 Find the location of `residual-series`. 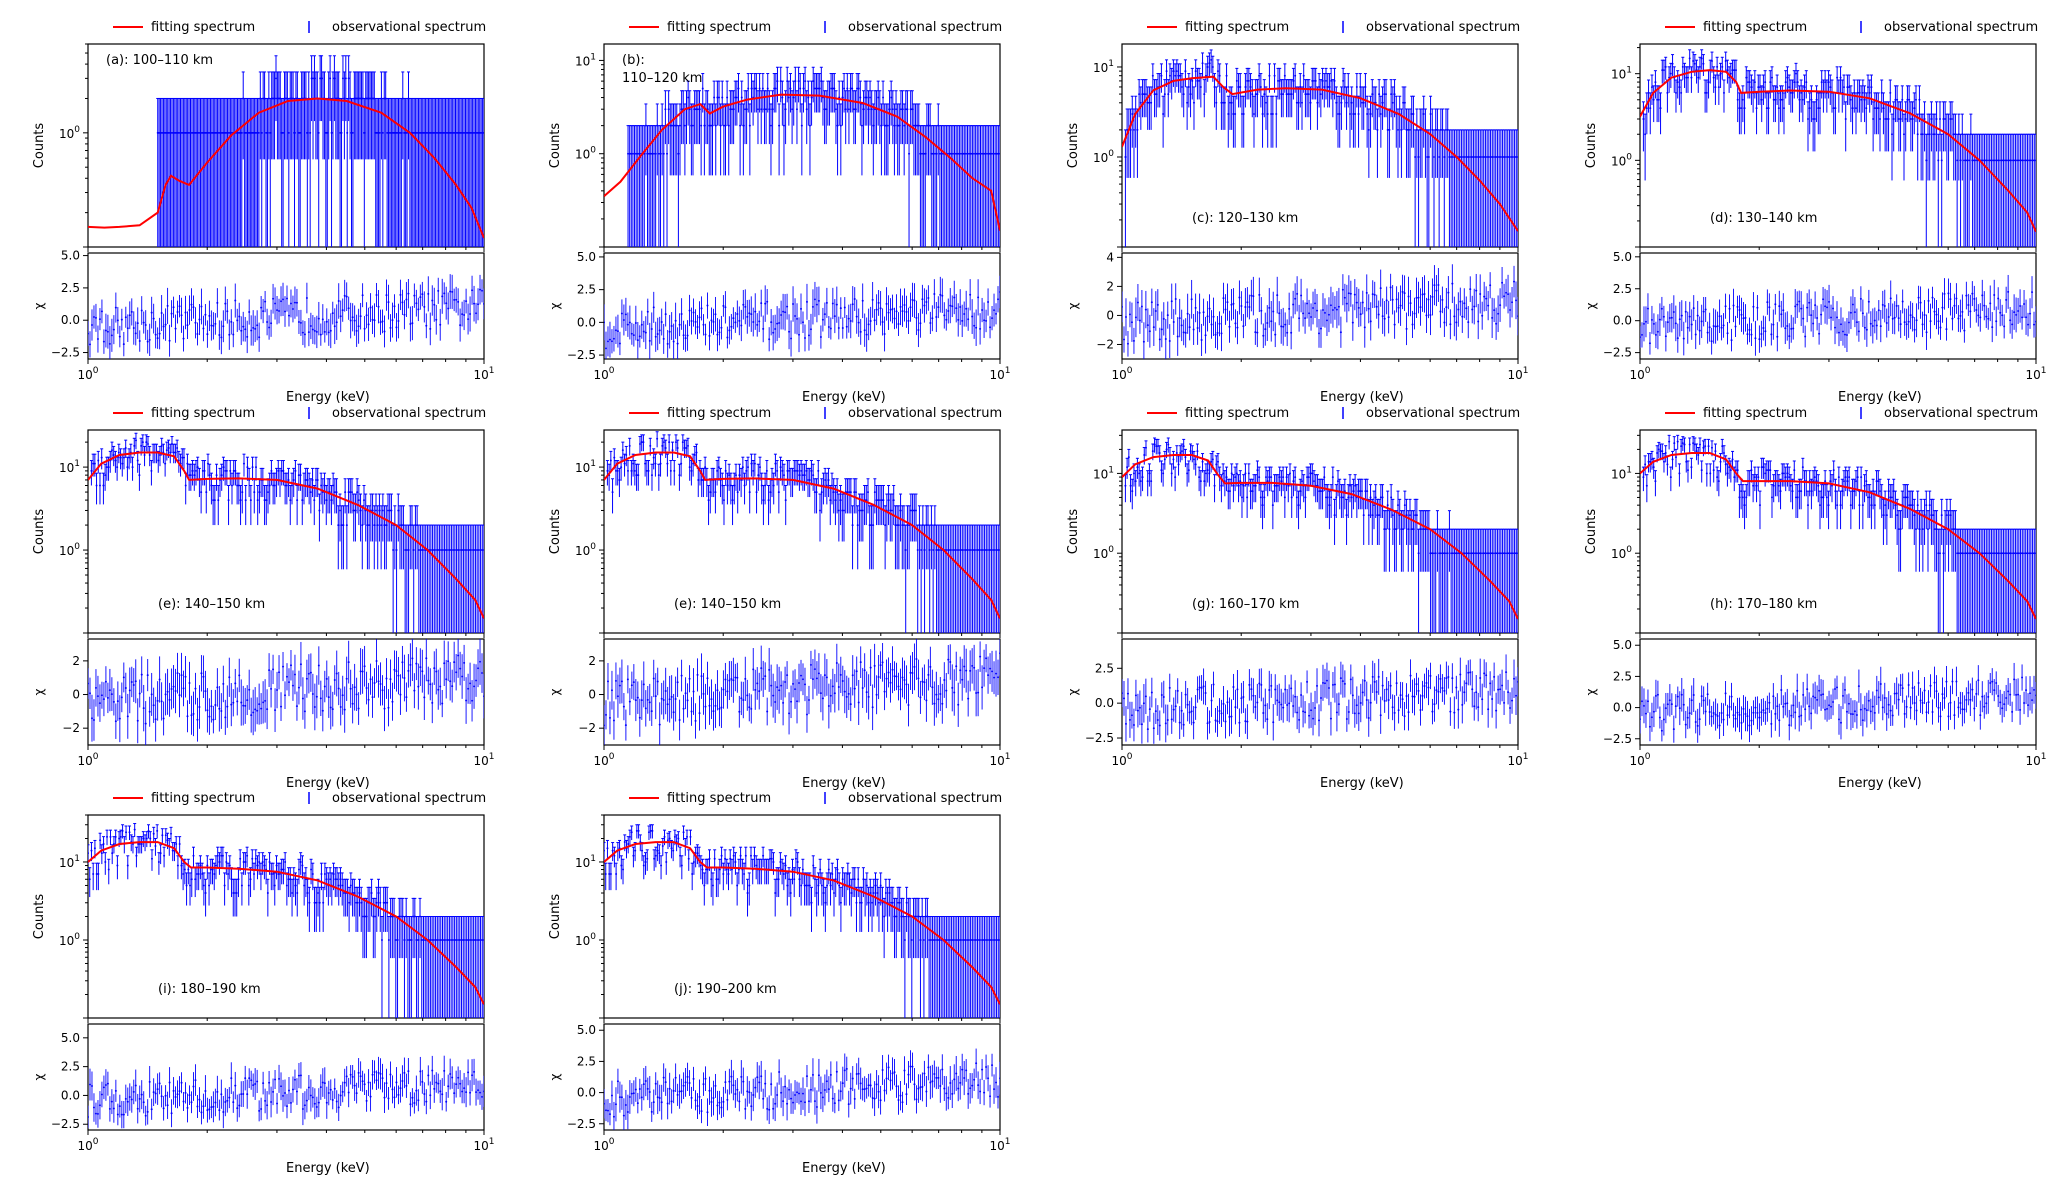

residual-series is located at coordinates (1320, 311).